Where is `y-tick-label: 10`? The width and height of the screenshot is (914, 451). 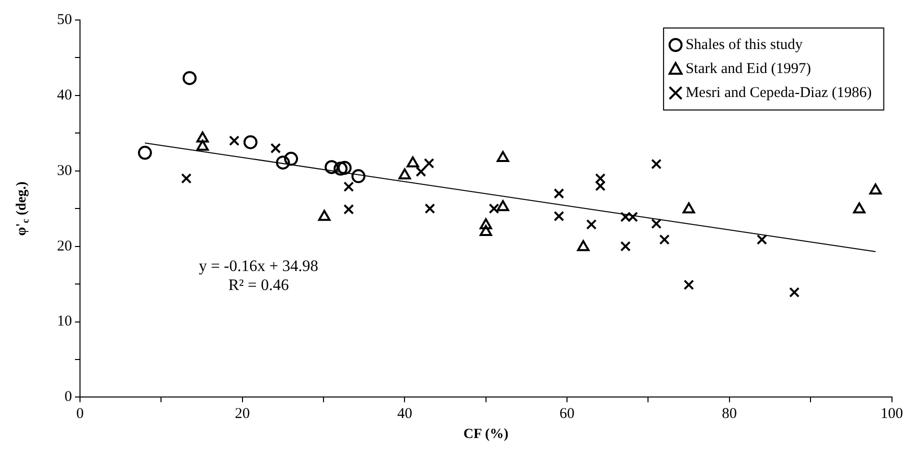 y-tick-label: 10 is located at coordinates (64, 322).